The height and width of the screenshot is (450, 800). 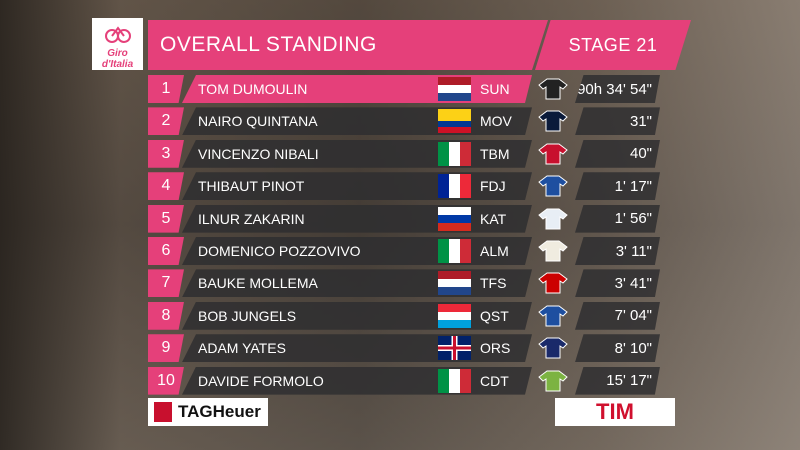 I want to click on rank-cell: 6, so click(x=166, y=251).